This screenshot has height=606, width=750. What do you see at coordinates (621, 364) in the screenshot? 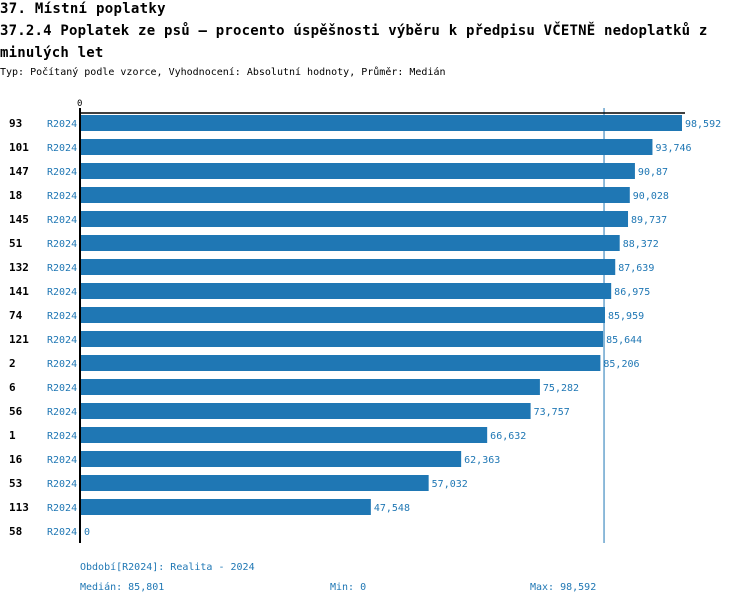
I see `value-label: 85,206` at bounding box center [621, 364].